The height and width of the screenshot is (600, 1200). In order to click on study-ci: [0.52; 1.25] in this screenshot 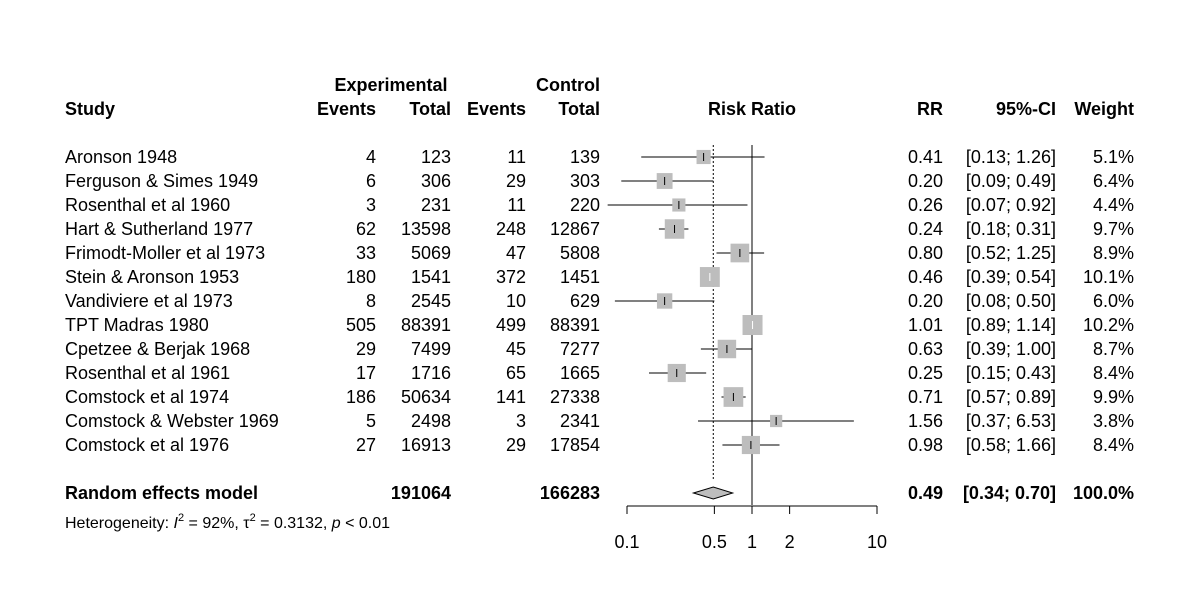, I will do `click(1010, 253)`.